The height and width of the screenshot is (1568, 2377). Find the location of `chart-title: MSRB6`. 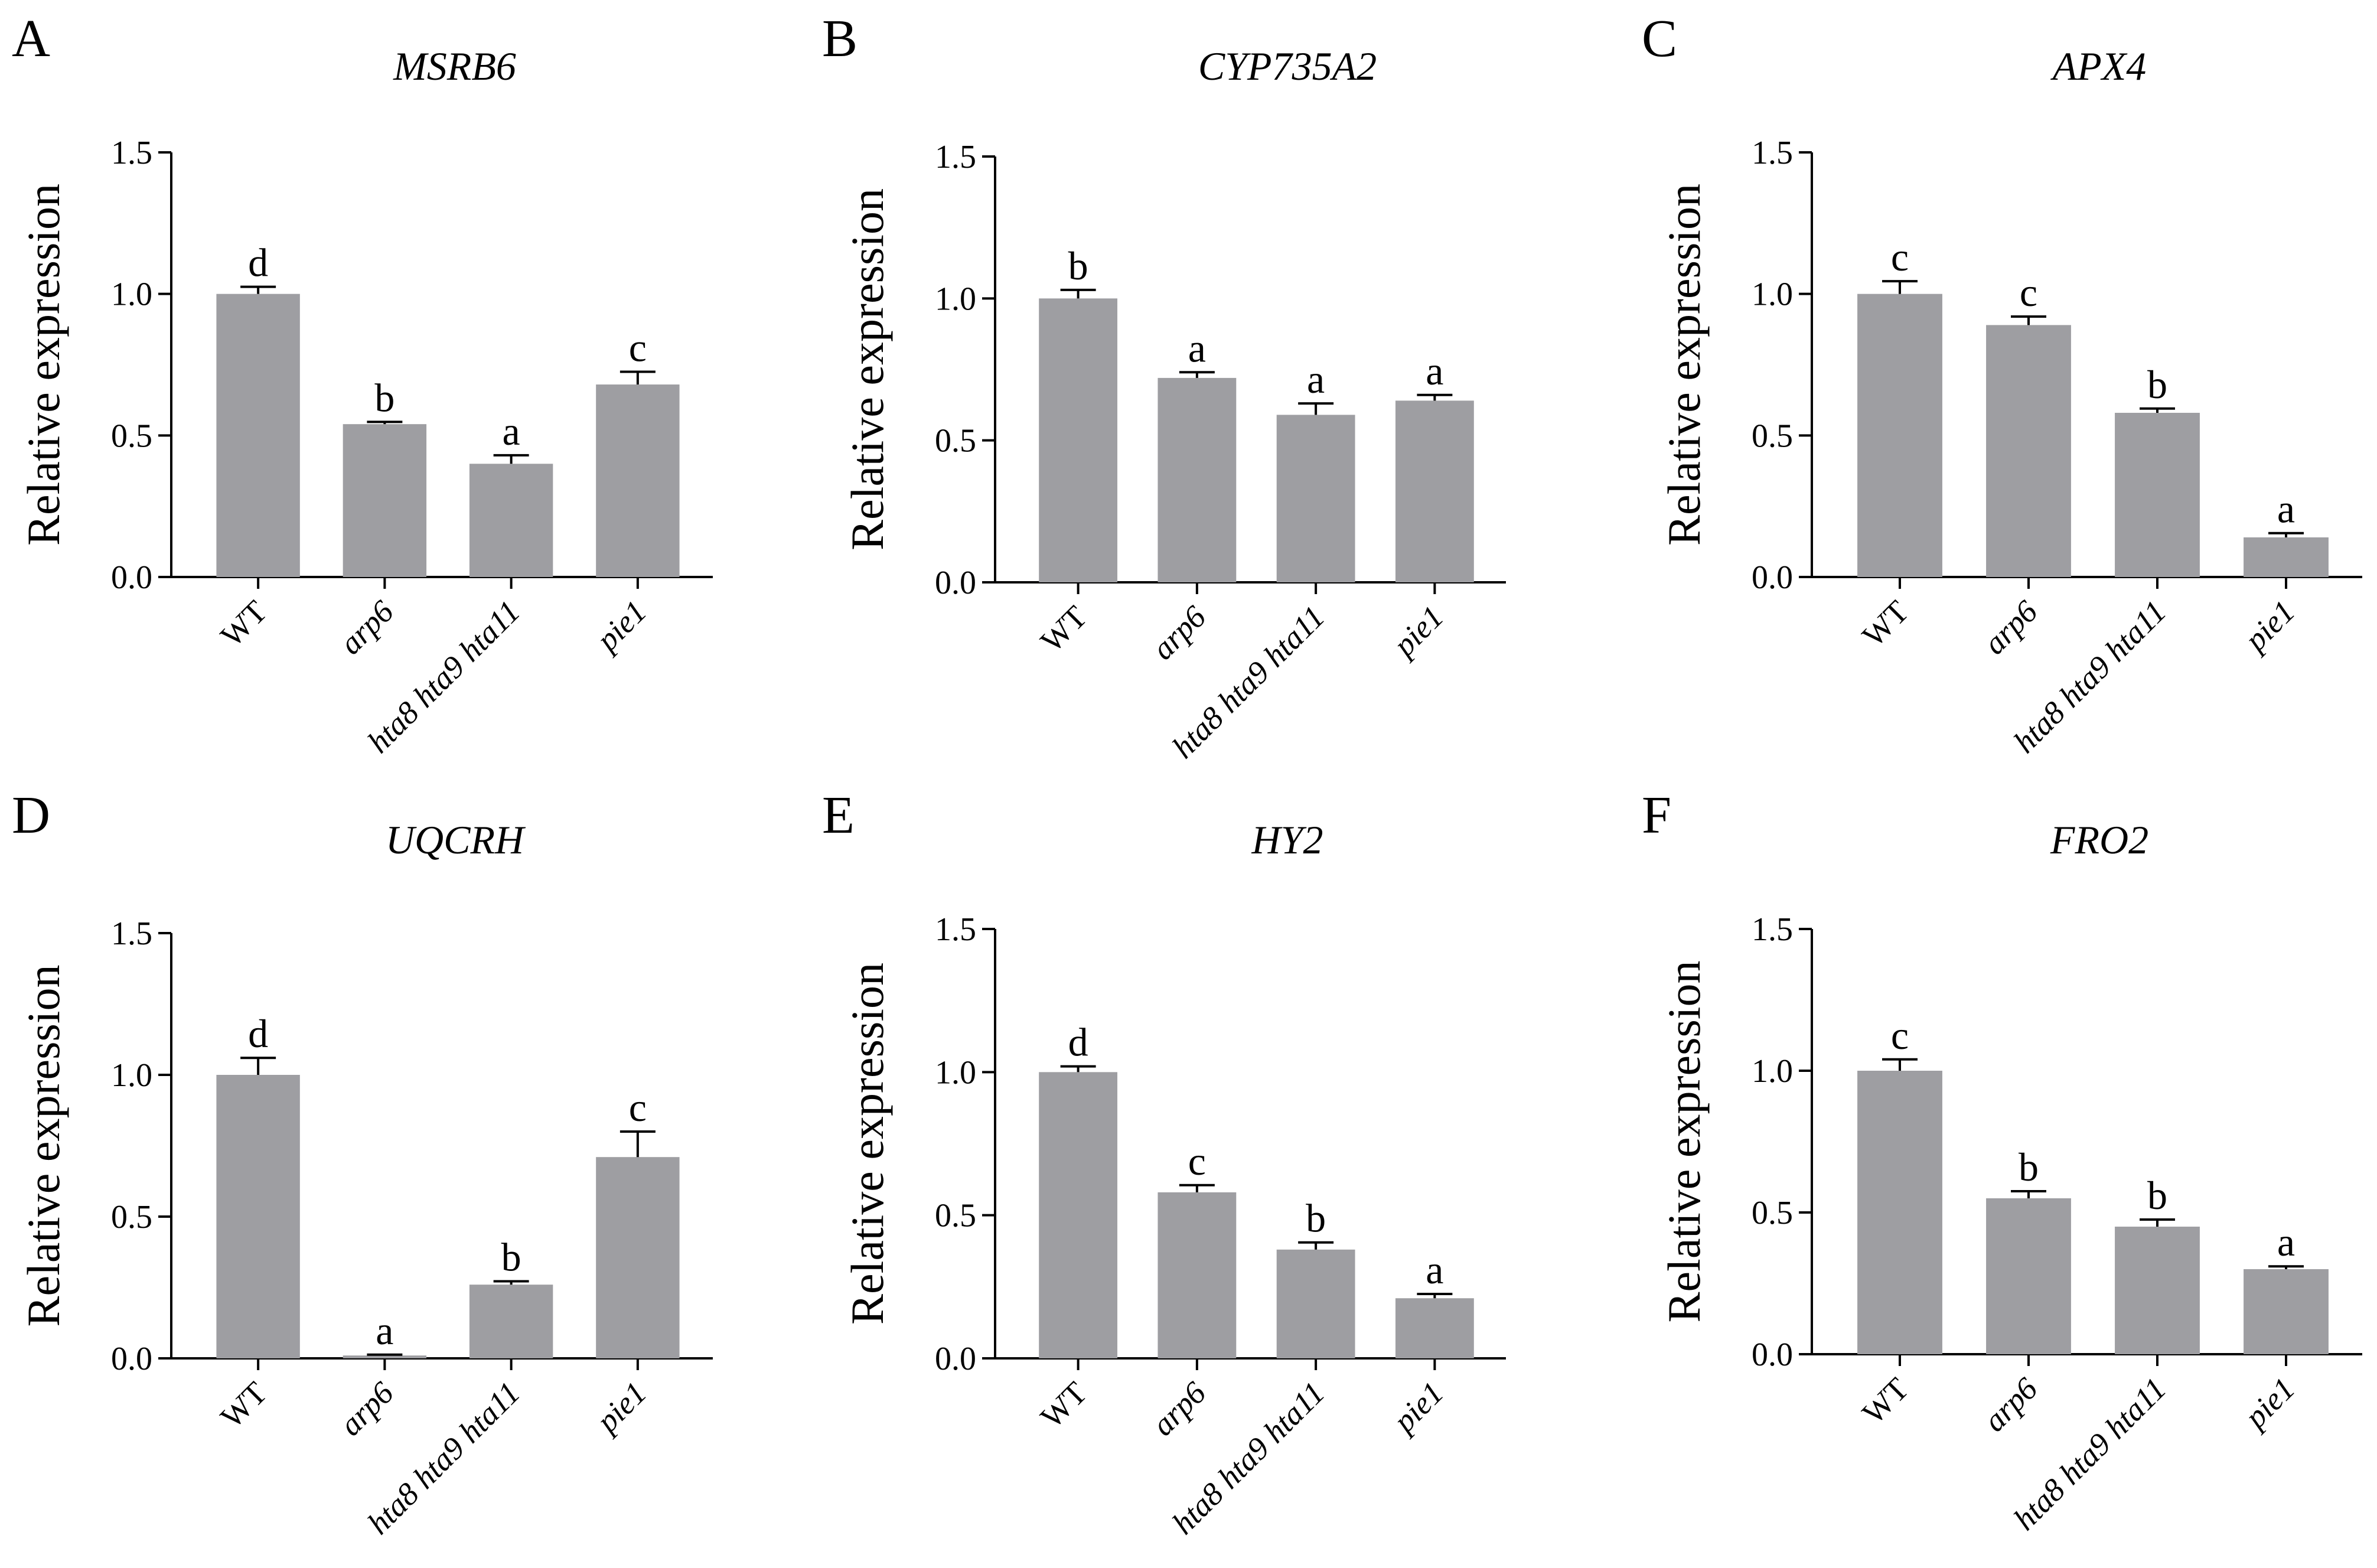

chart-title: MSRB6 is located at coordinates (454, 66).